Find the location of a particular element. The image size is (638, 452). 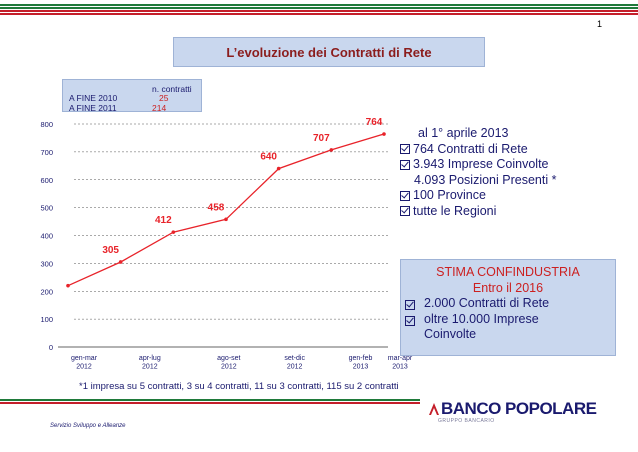

y-tick-label: 0 is located at coordinates (51, 347).